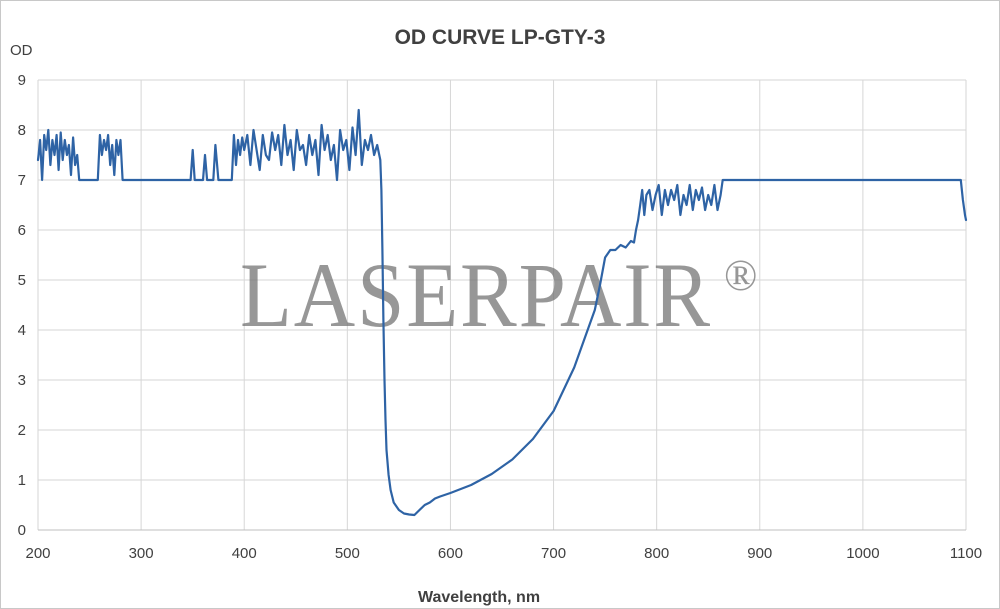  Describe the element at coordinates (966, 553) in the screenshot. I see `x-tick-label: 1100` at that location.